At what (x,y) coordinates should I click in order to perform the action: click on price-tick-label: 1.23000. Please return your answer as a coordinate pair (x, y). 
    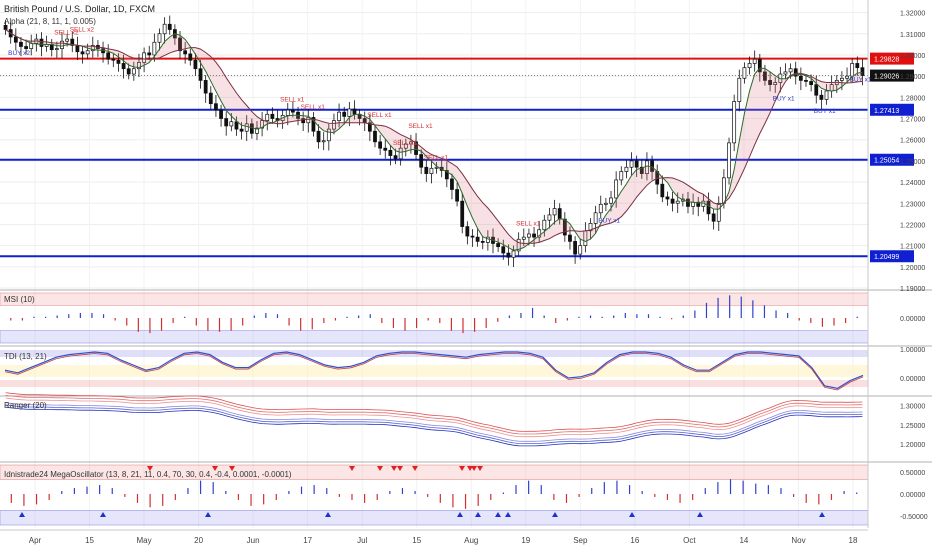
    Looking at the image, I should click on (912, 204).